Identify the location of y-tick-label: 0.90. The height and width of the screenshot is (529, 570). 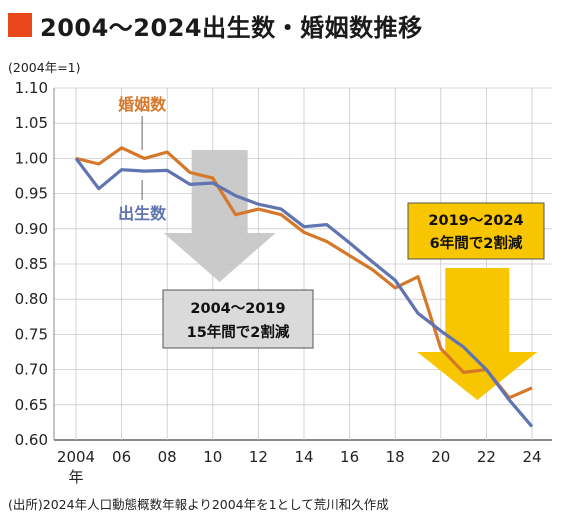
(31, 229).